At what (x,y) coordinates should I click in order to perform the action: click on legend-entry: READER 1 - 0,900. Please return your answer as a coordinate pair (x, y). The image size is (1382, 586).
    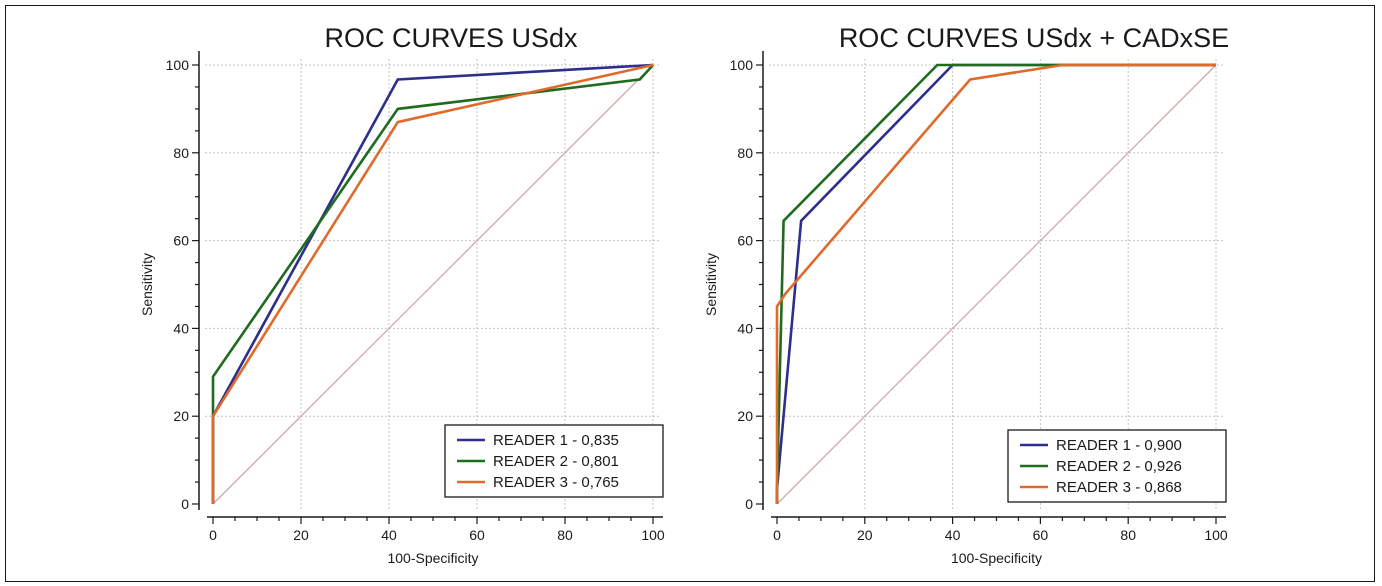
    Looking at the image, I should click on (1119, 445).